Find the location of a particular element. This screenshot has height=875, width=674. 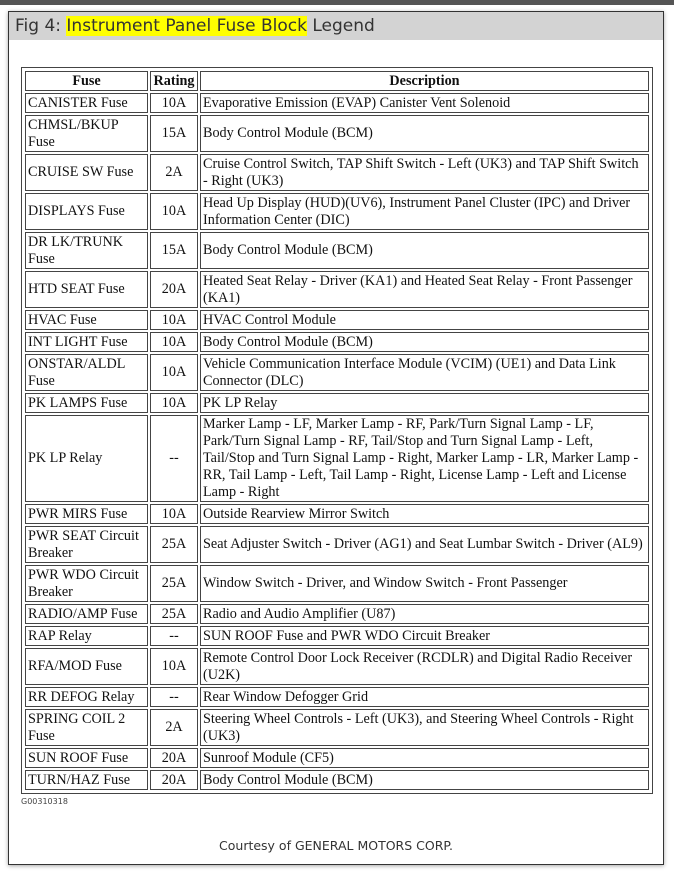

fuse-cell: SUN ROOF Fuse is located at coordinates (86, 758).